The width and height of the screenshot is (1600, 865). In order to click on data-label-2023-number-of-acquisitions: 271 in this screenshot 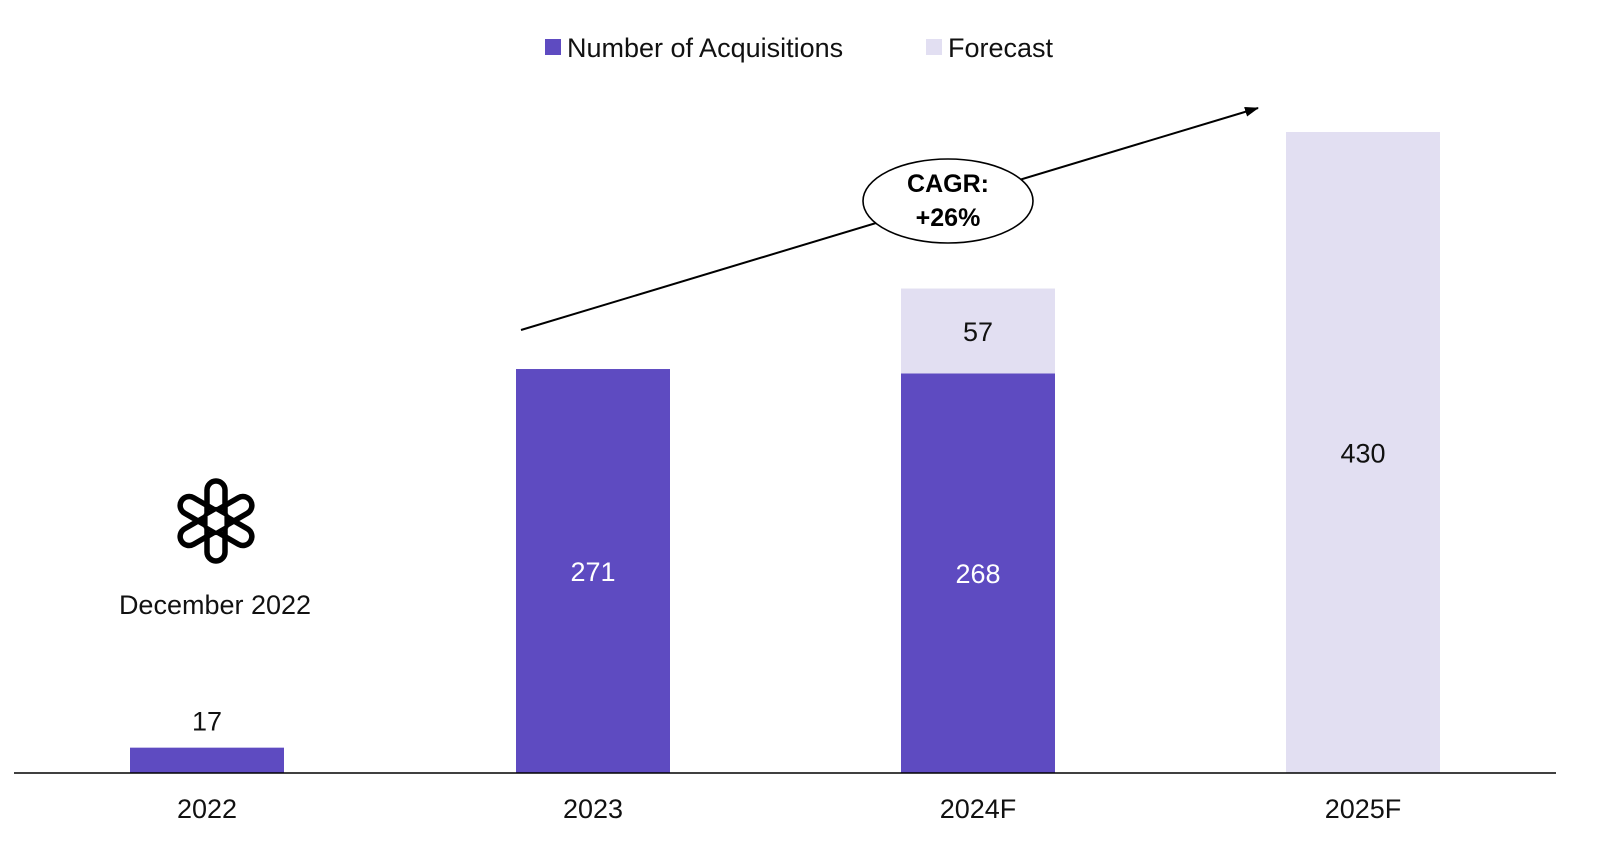, I will do `click(592, 572)`.